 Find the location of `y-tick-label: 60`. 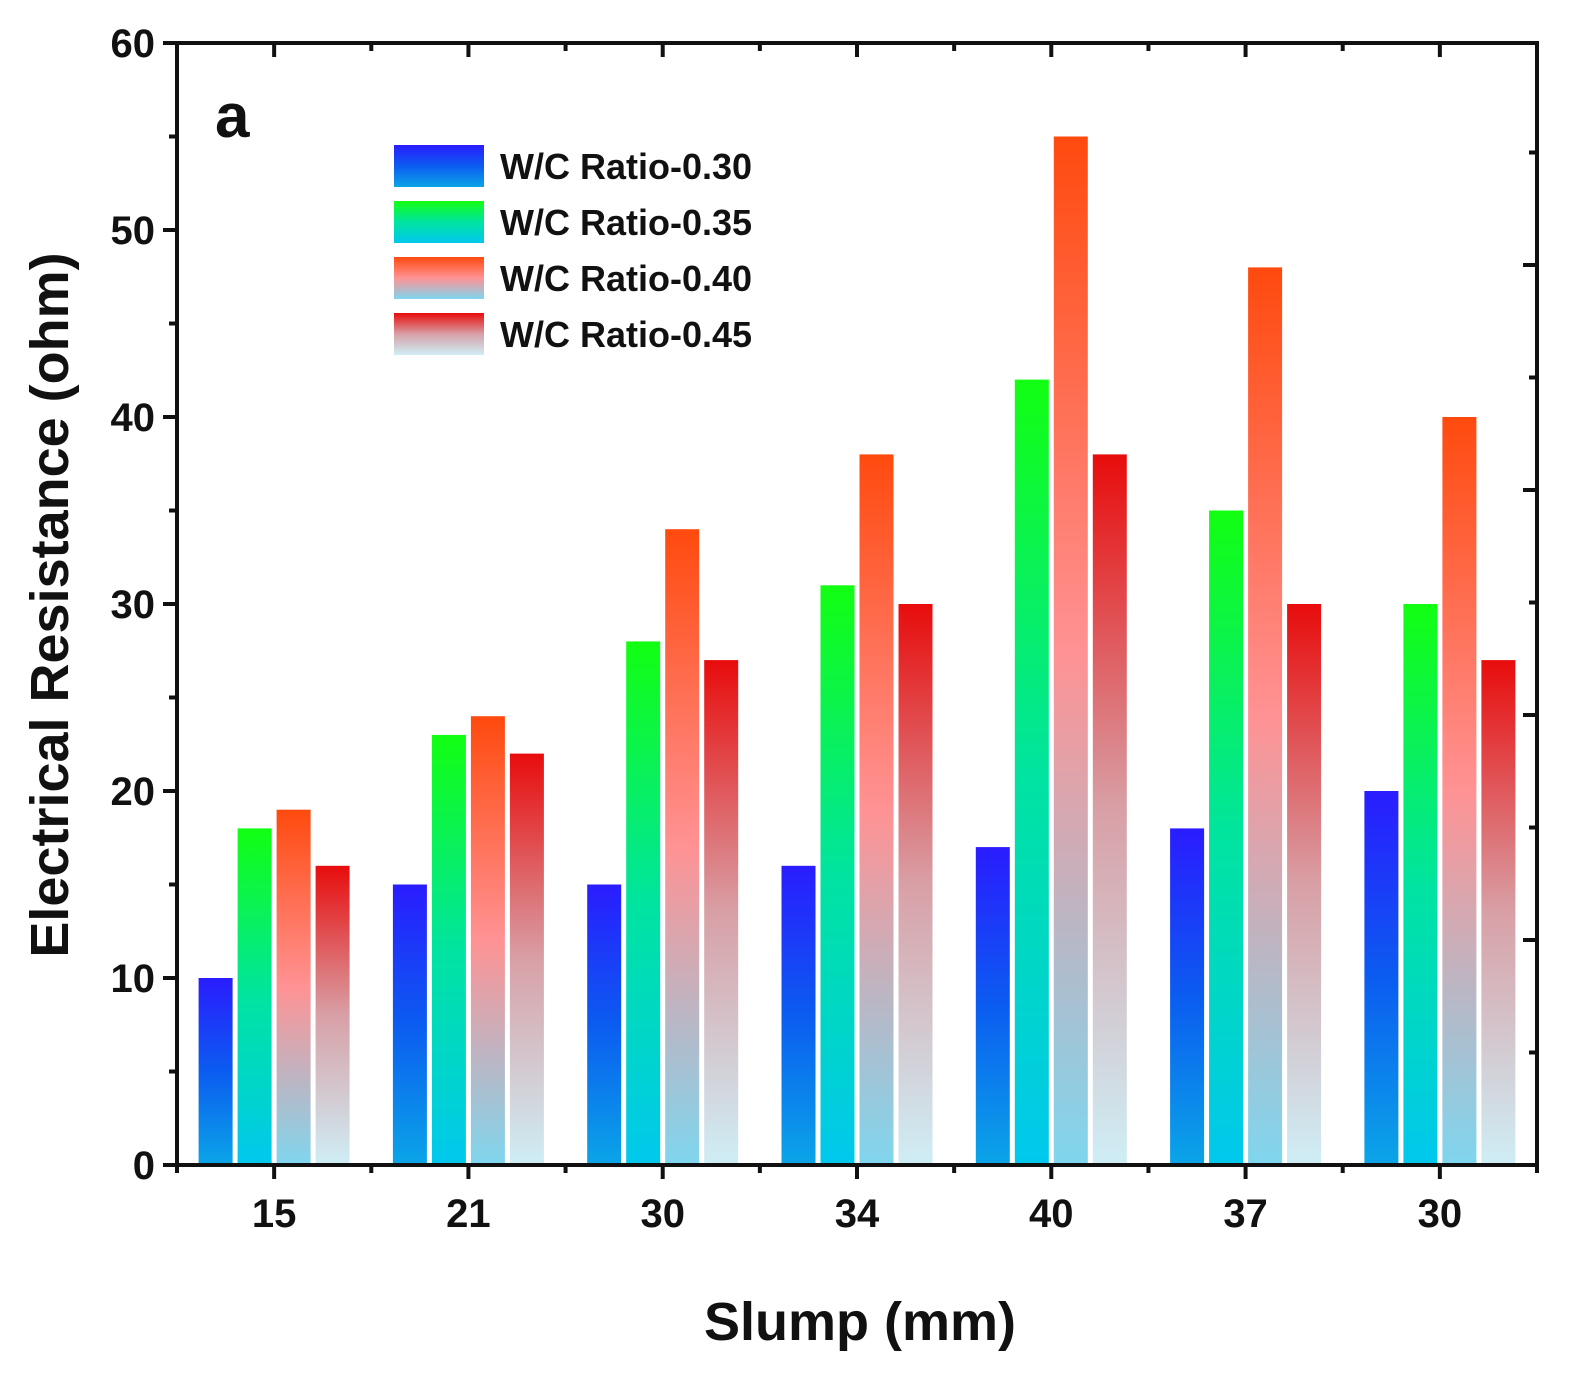

y-tick-label: 60 is located at coordinates (133, 44).